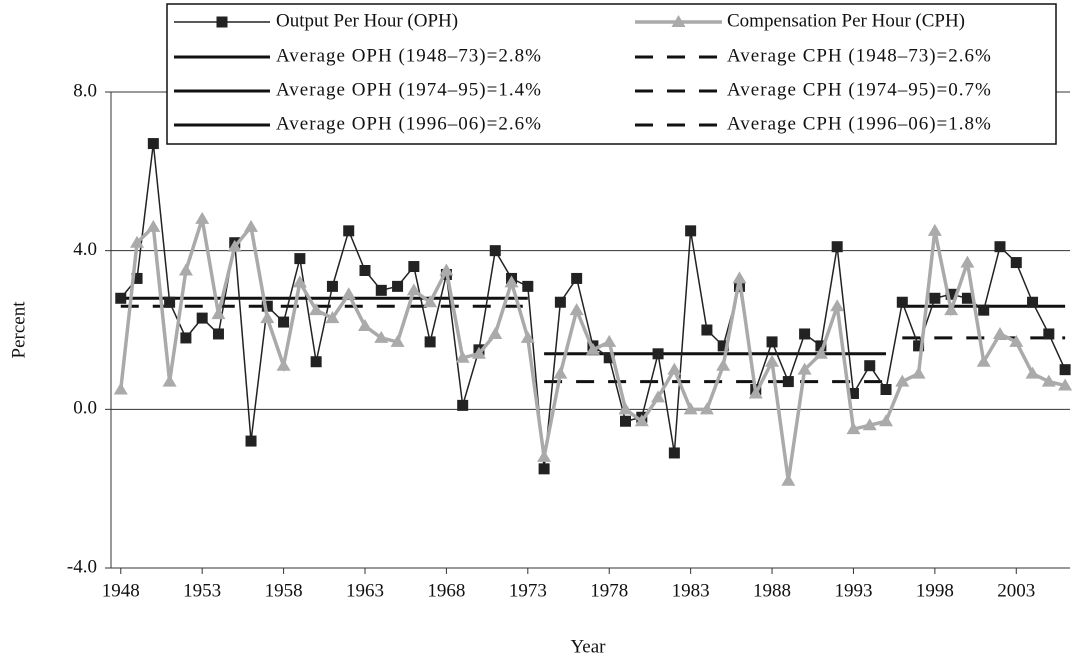  Describe the element at coordinates (82, 566) in the screenshot. I see `y-tick-label: -4.0` at that location.